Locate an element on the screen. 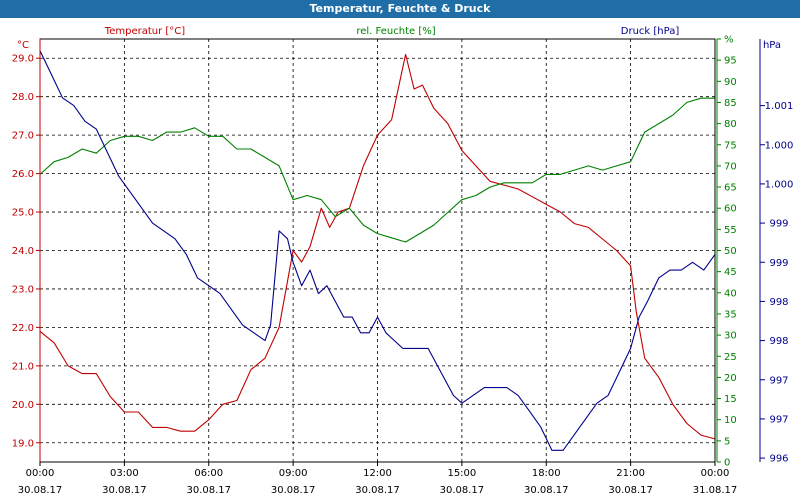  humidity-tick-label: 35 is located at coordinates (730, 314).